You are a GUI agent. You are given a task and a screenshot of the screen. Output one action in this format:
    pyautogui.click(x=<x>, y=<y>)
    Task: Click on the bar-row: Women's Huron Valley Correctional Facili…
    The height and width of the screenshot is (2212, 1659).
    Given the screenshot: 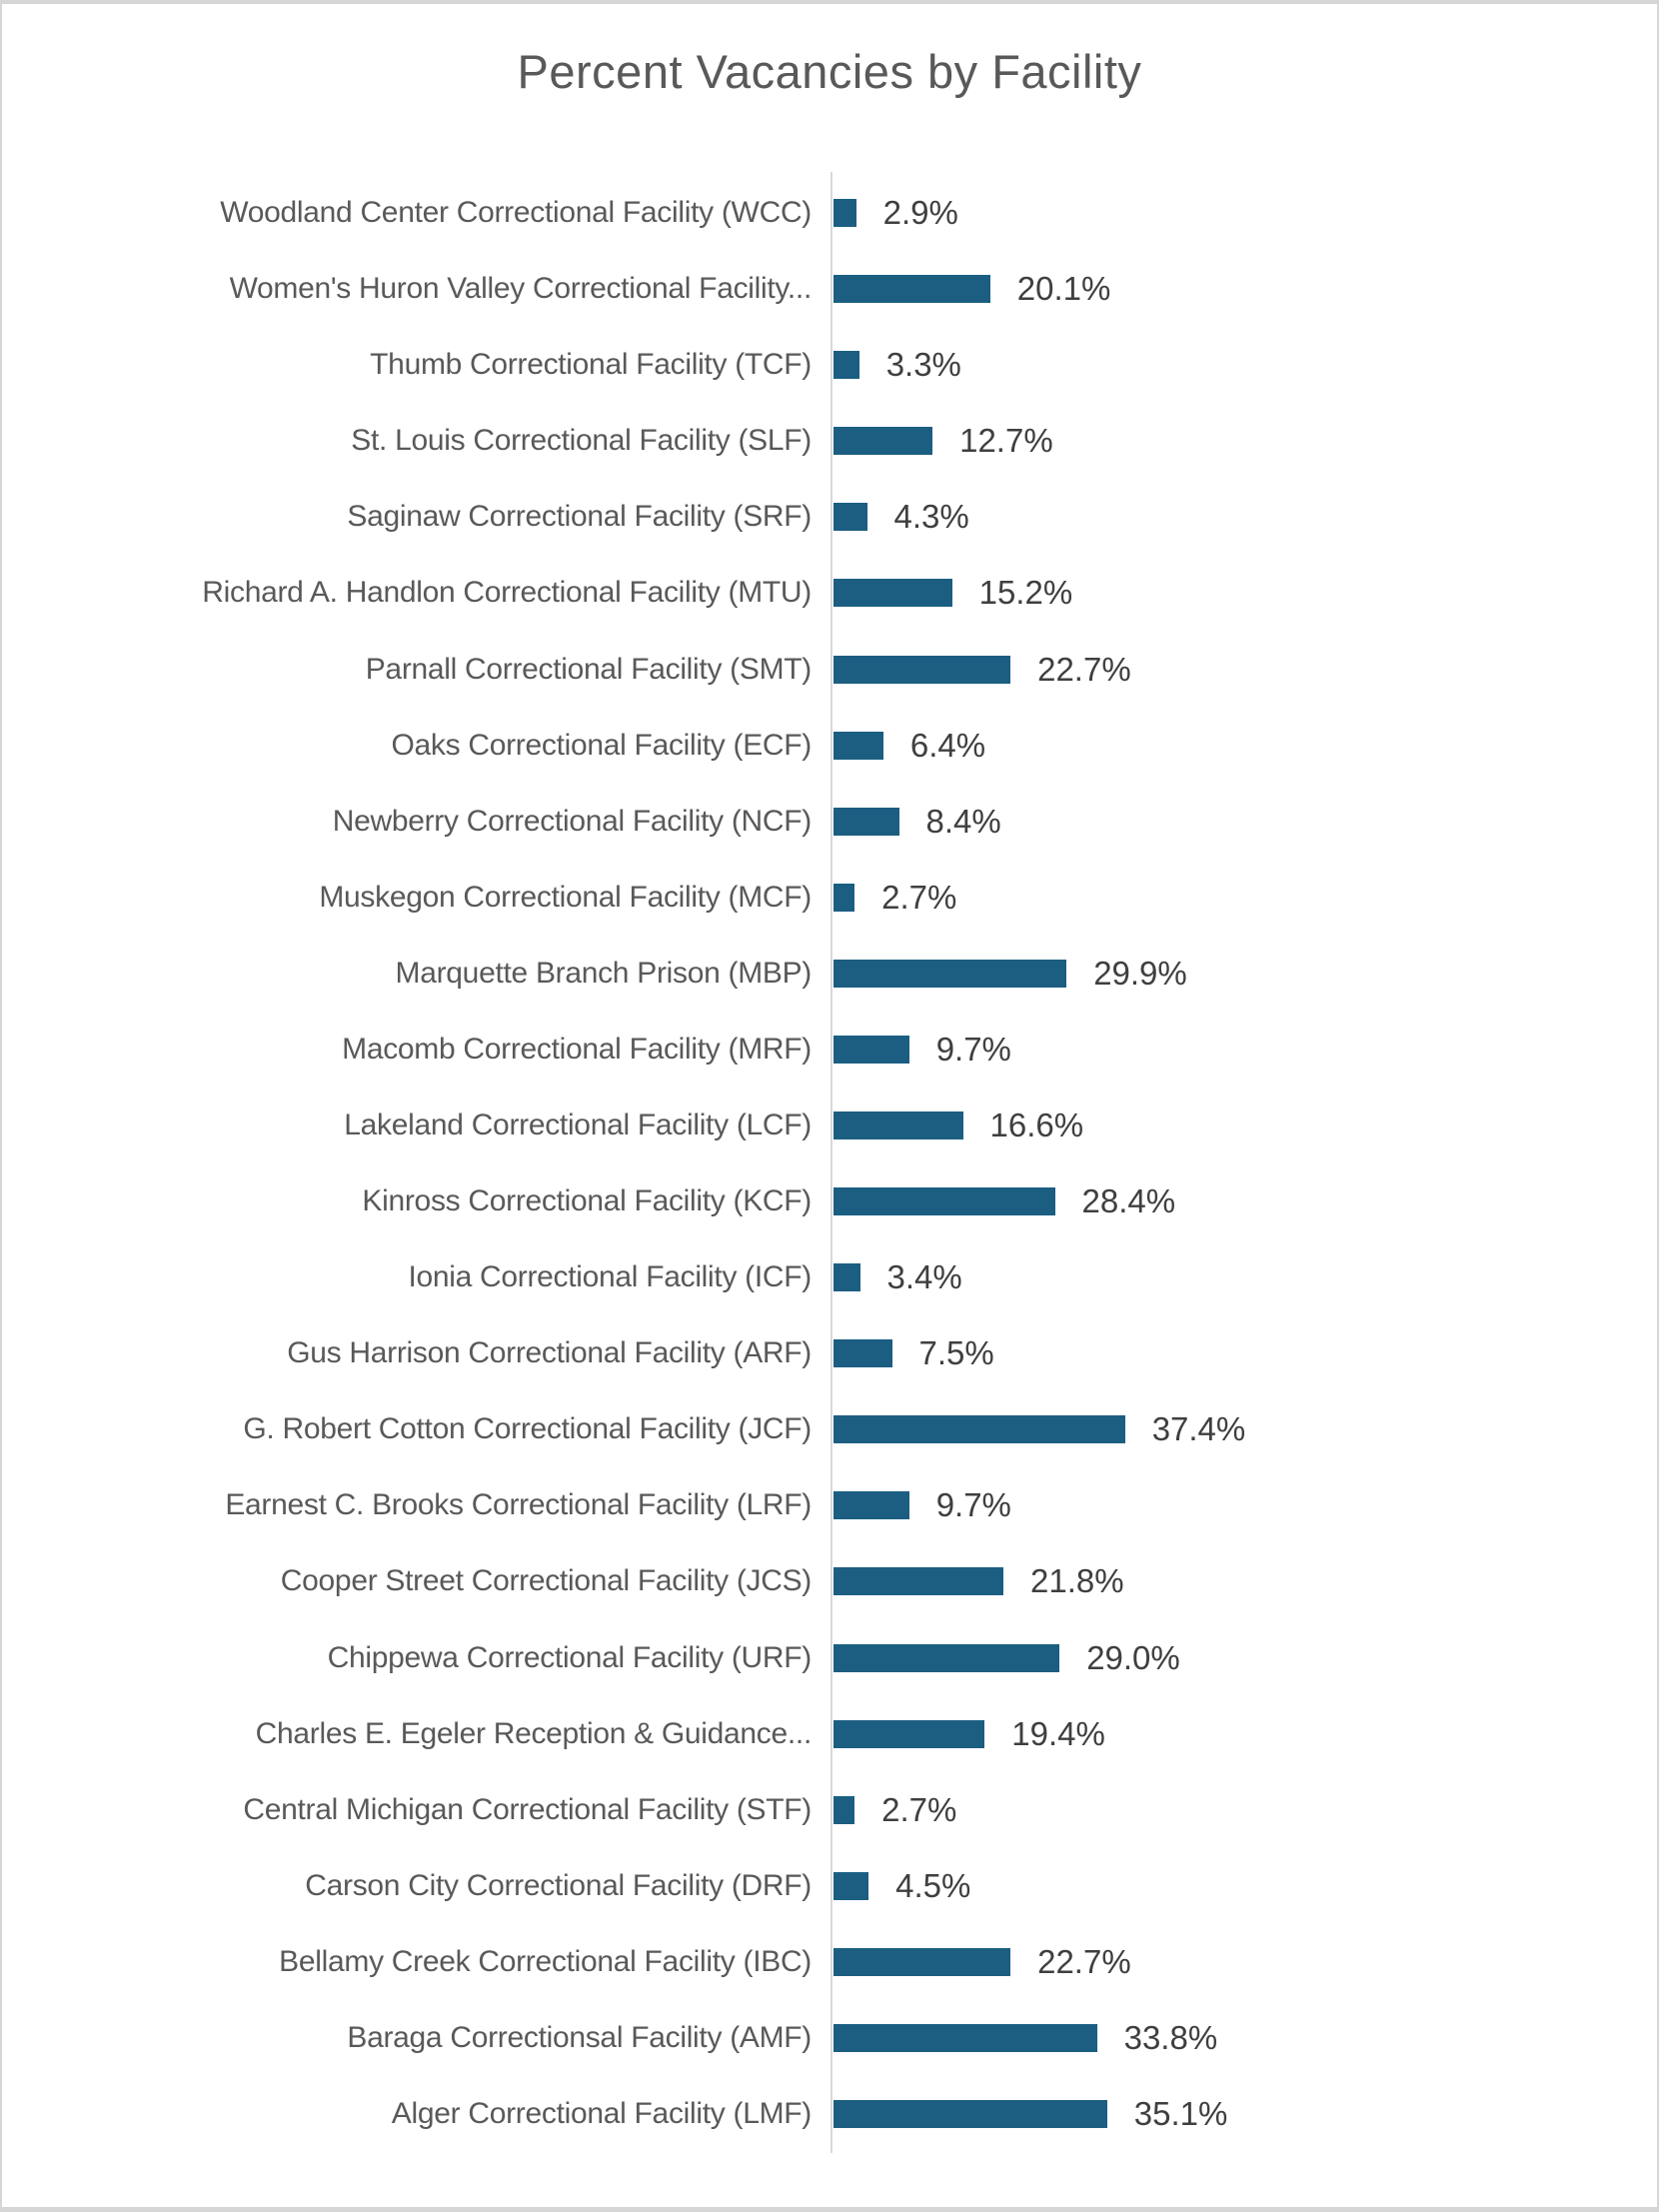 What is the action you would take?
    pyautogui.click(x=830, y=289)
    